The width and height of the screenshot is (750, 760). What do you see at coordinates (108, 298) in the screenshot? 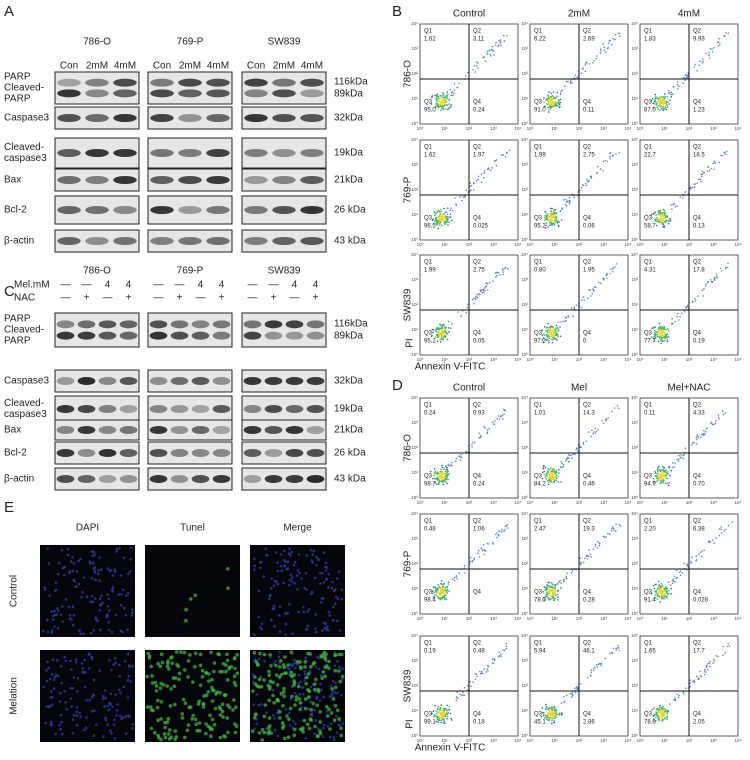
I see `treatment-mark: —` at bounding box center [108, 298].